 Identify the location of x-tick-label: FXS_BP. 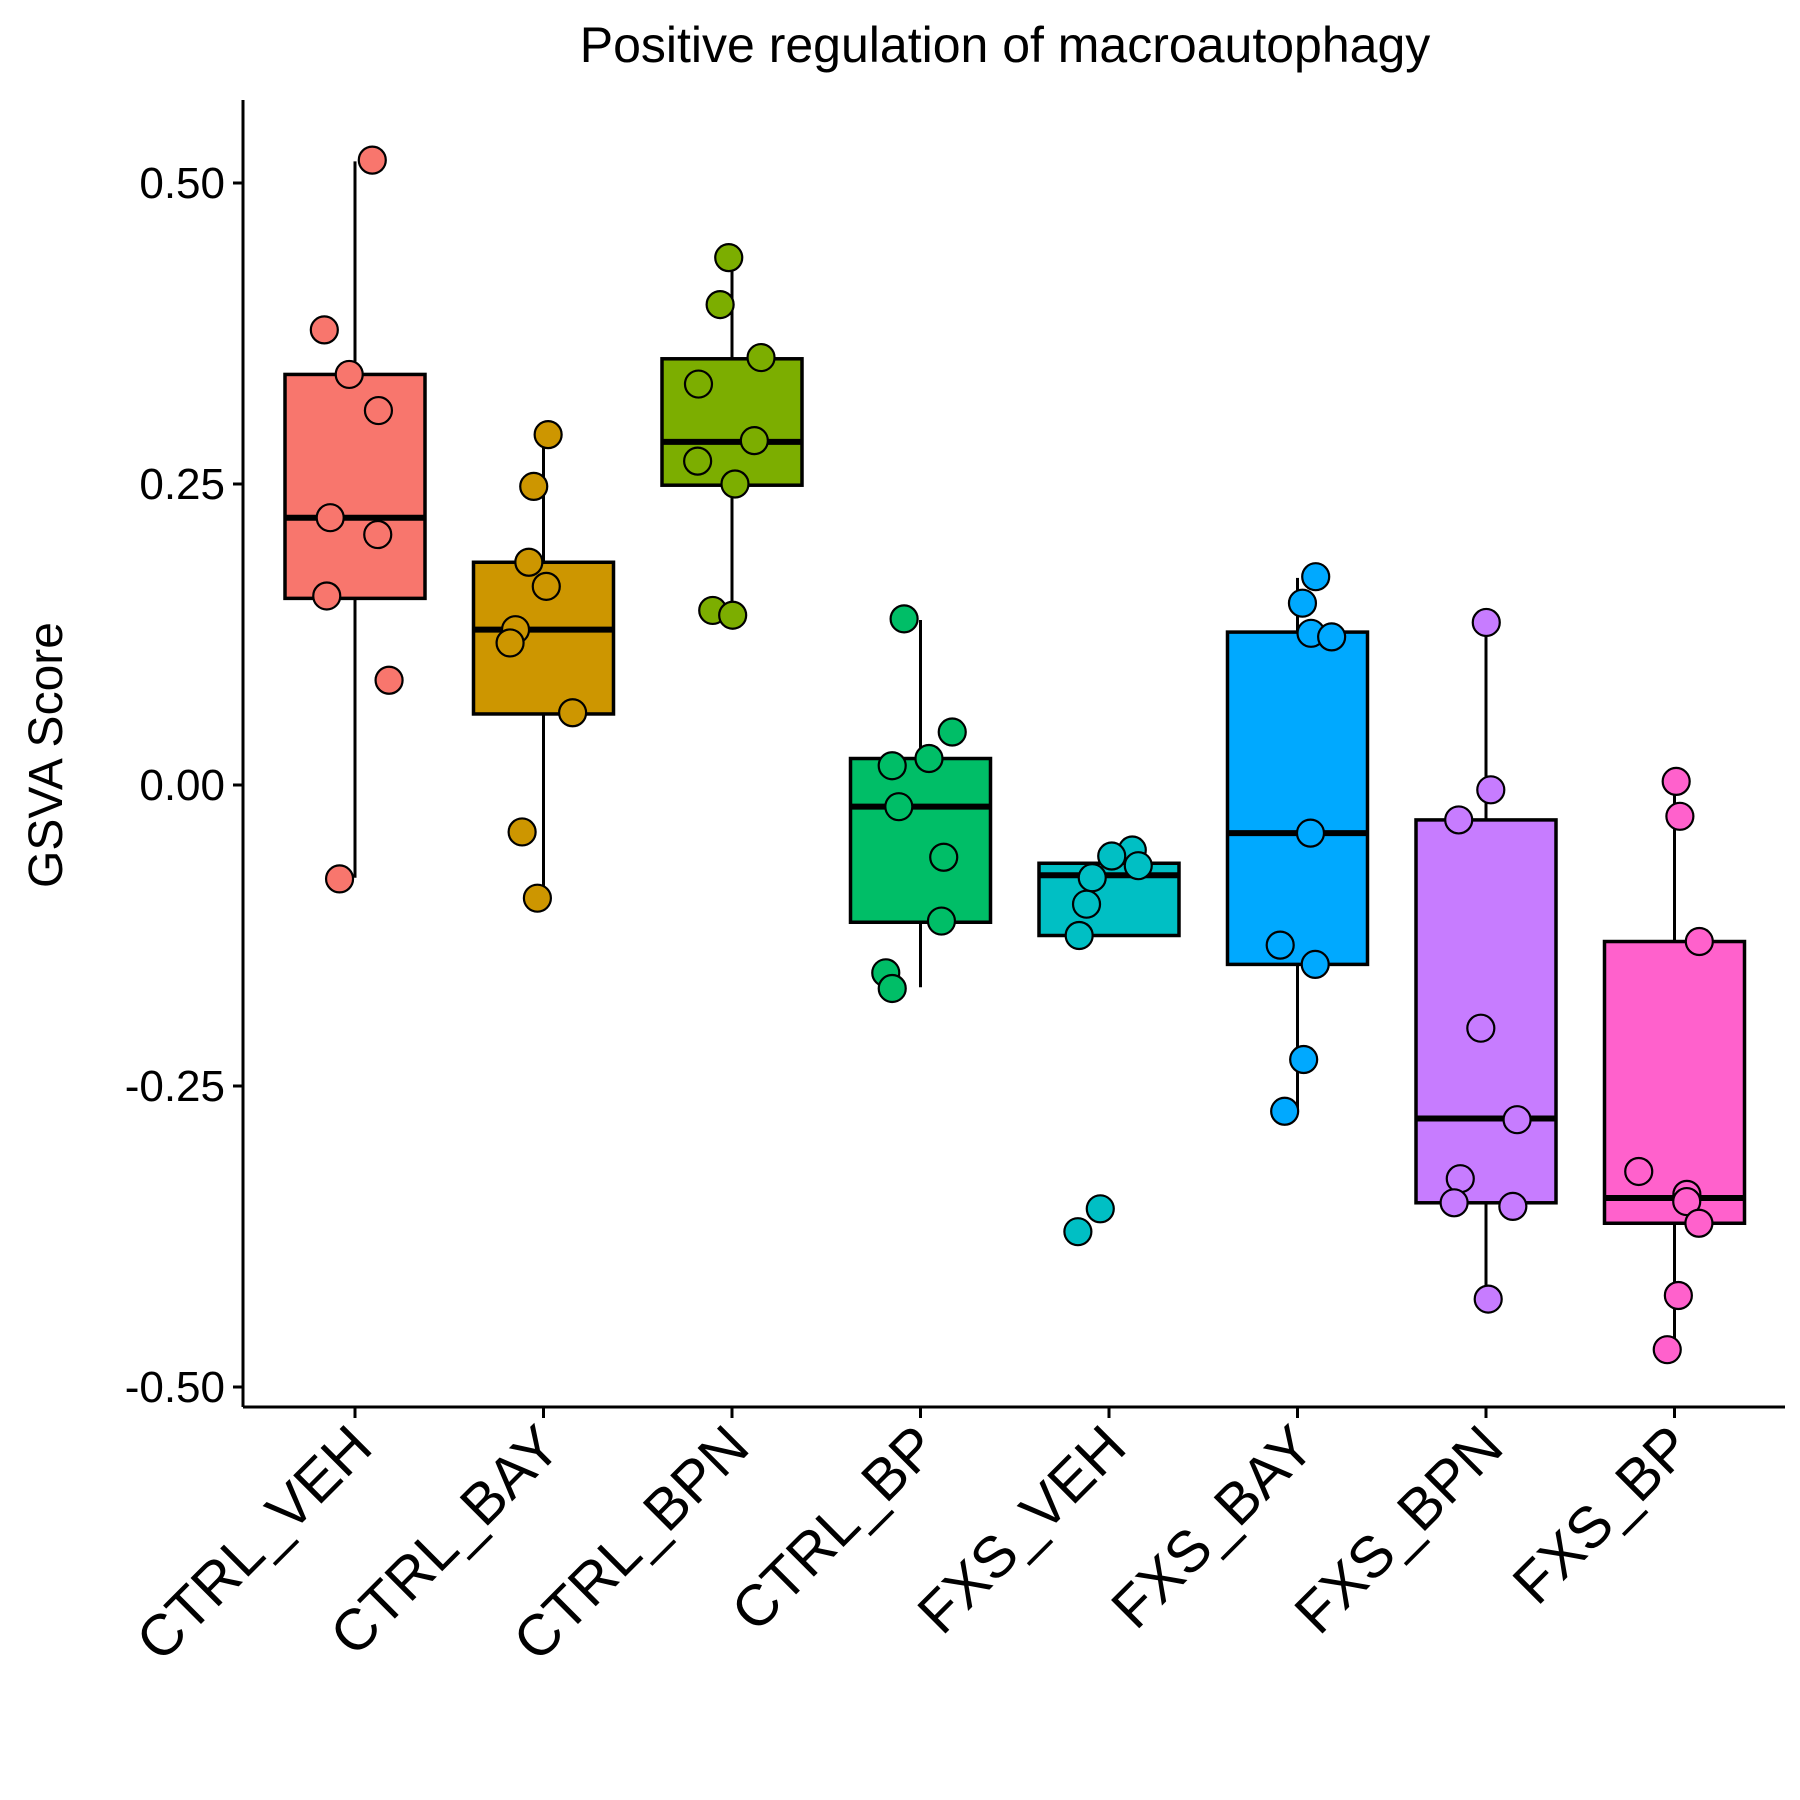
(1601, 1514).